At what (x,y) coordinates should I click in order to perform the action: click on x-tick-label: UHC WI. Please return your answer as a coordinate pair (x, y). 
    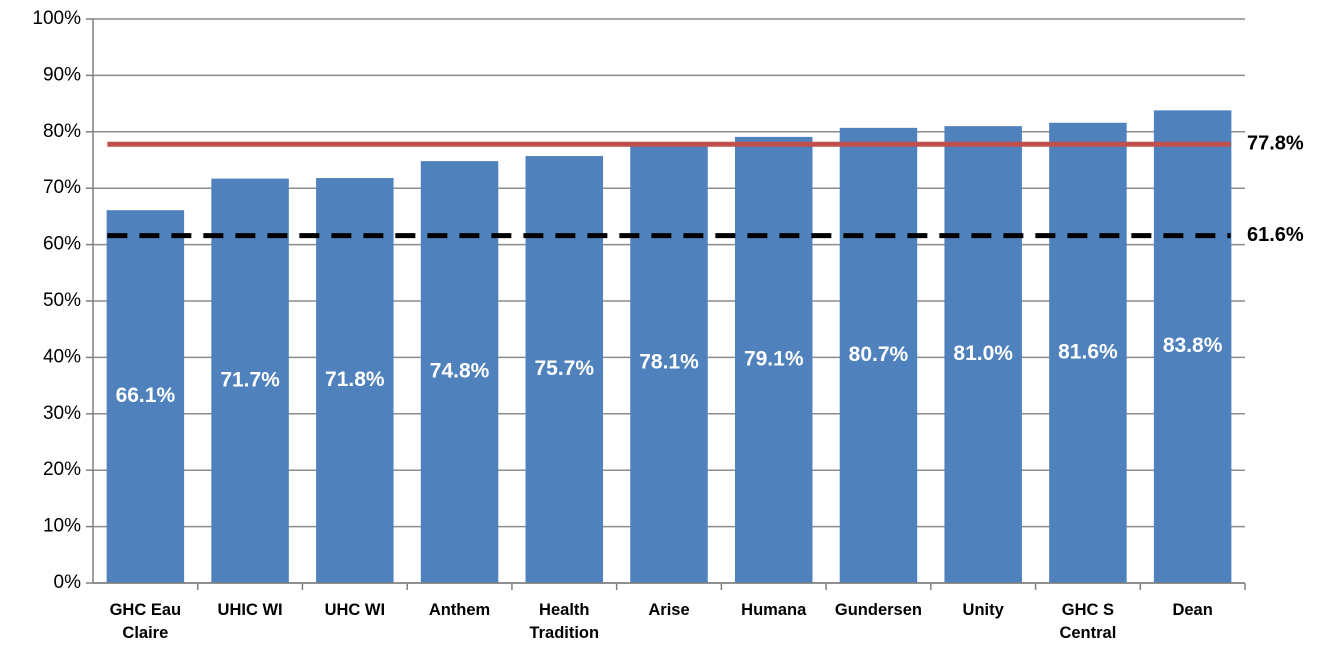
    Looking at the image, I should click on (355, 610).